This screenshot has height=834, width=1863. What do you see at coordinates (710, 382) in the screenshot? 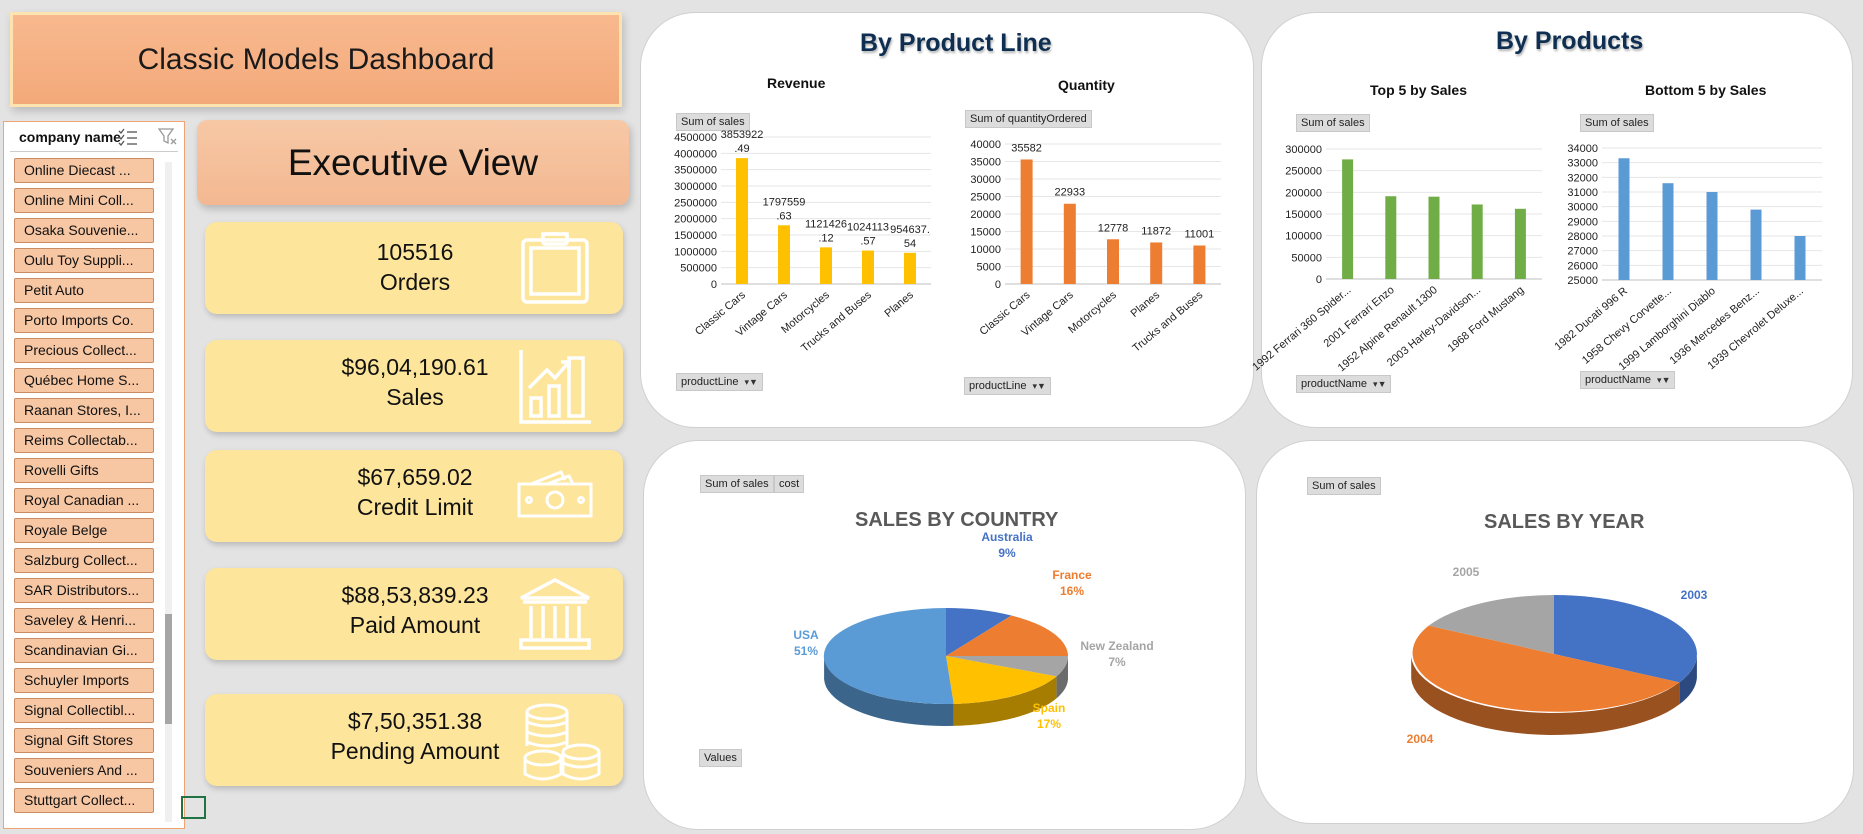
I see `filter-label: productLine` at bounding box center [710, 382].